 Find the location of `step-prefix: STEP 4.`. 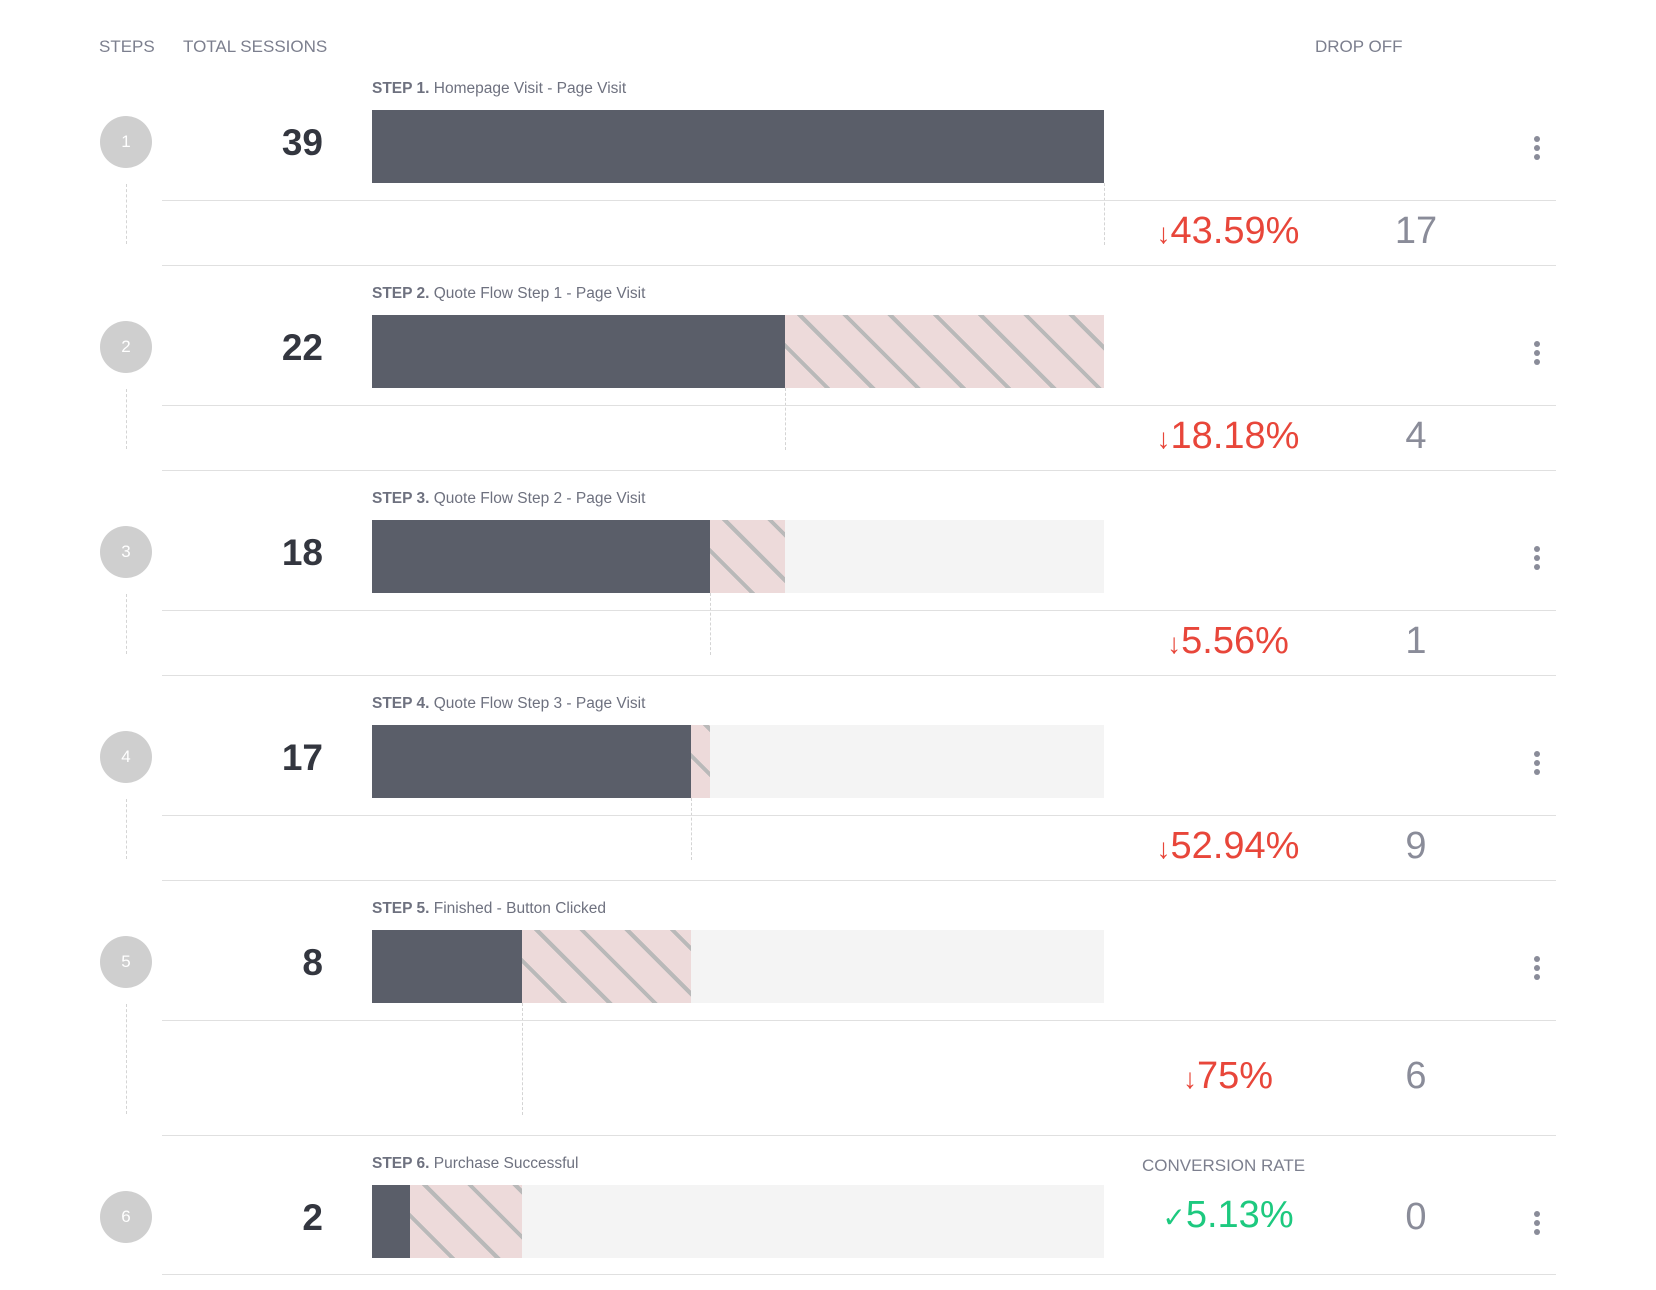

step-prefix: STEP 4. is located at coordinates (401, 703).